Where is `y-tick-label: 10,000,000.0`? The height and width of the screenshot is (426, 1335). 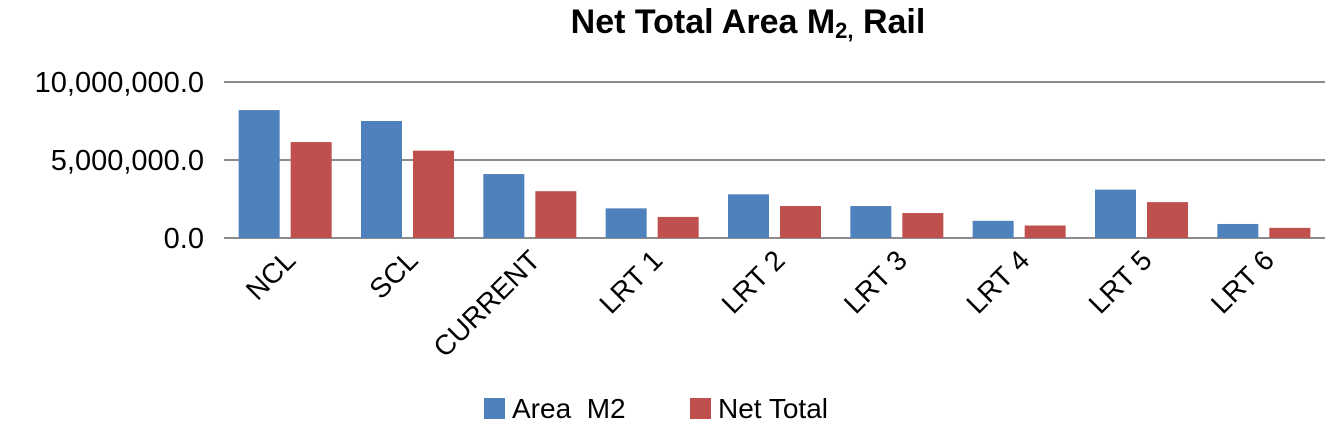 y-tick-label: 10,000,000.0 is located at coordinates (119, 83).